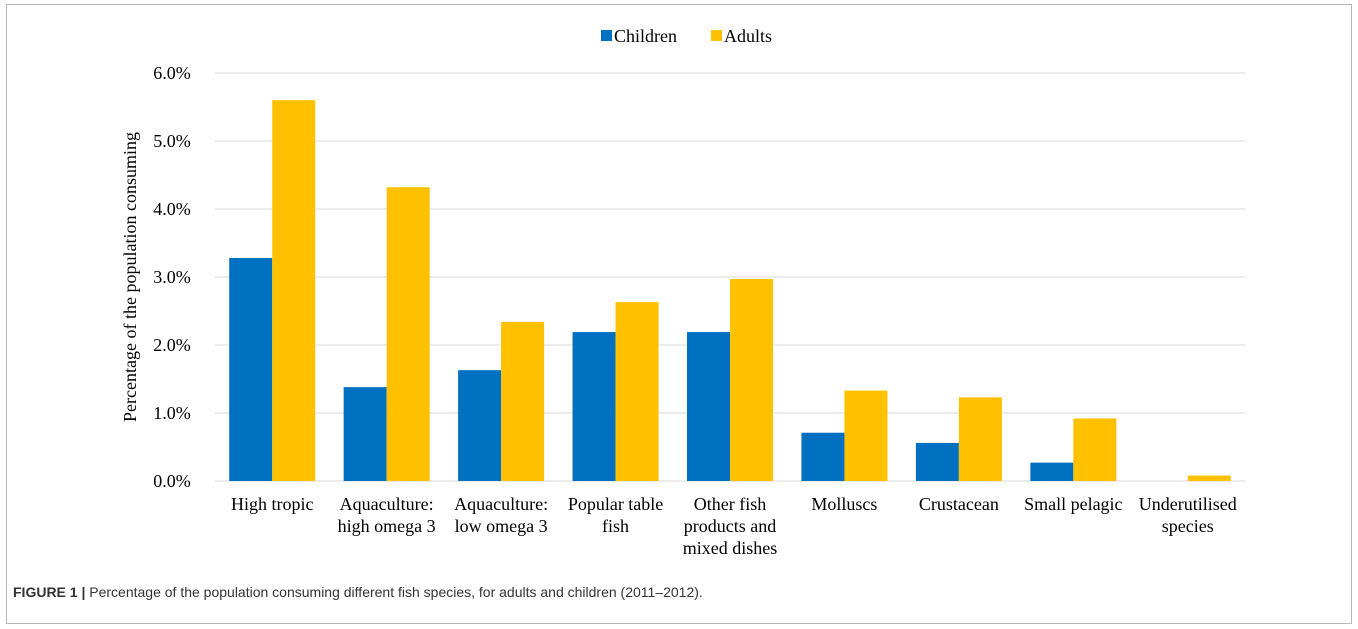 This screenshot has width=1358, height=629. What do you see at coordinates (748, 36) in the screenshot?
I see `legend-label-adults: Adults` at bounding box center [748, 36].